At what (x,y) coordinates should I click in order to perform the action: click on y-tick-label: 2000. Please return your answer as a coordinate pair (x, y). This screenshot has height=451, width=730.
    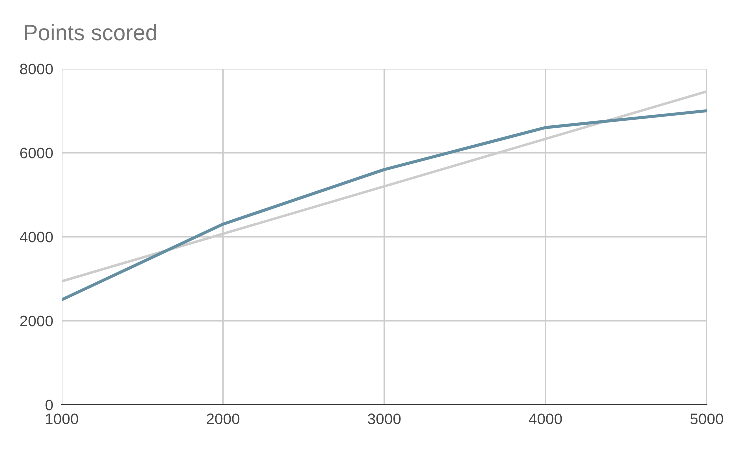
    Looking at the image, I should click on (37, 321).